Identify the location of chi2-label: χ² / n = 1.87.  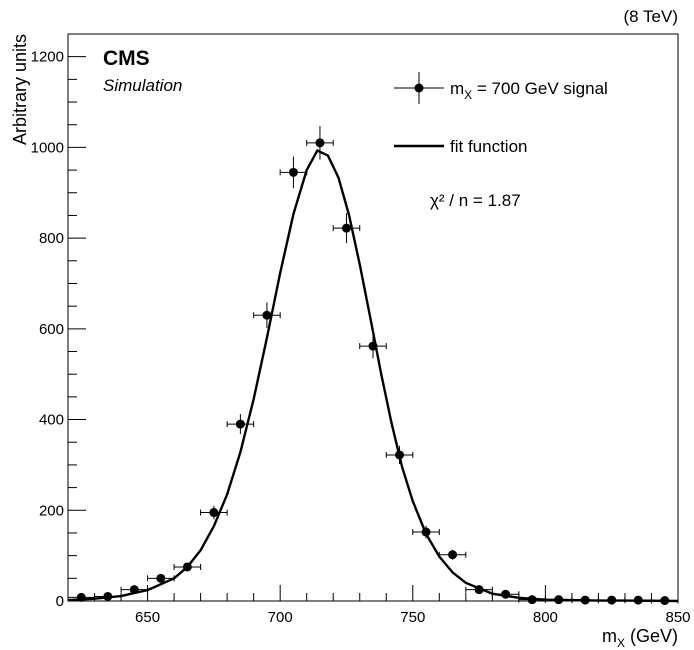
(475, 200).